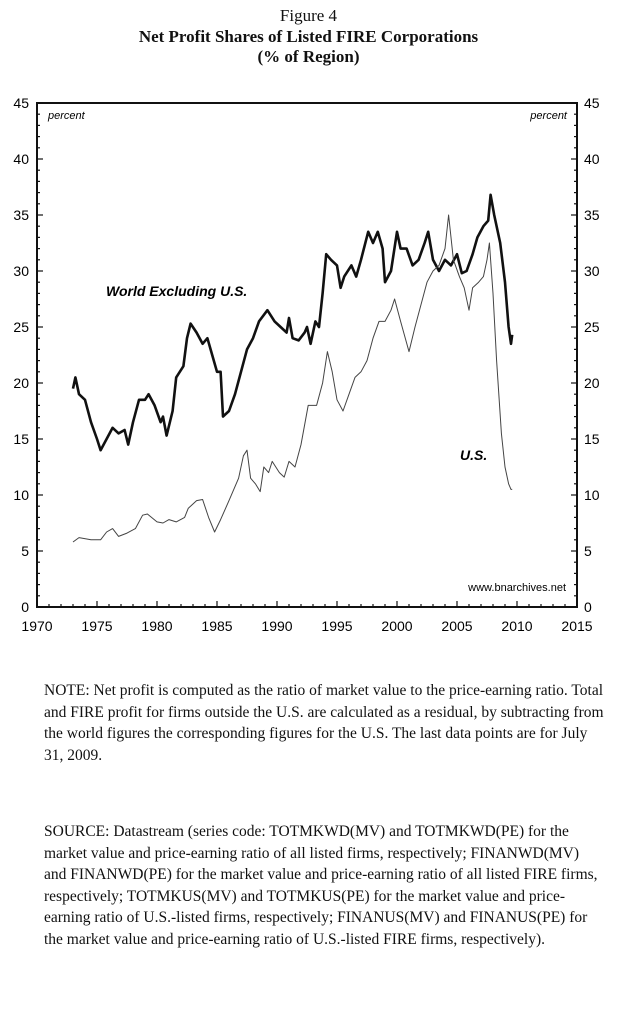 This screenshot has width=617, height=1024. Describe the element at coordinates (592, 383) in the screenshot. I see `y-tick-label-right: 20` at that location.